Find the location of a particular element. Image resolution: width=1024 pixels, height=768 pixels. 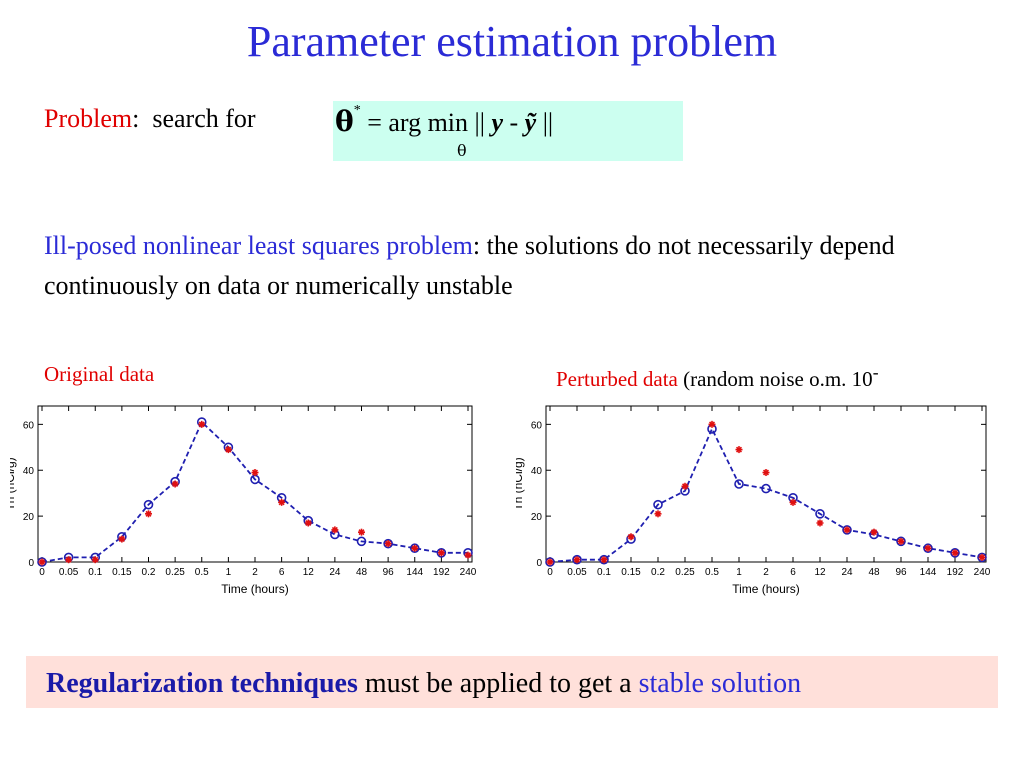

problem-statement: Problem: search for is located at coordinates (150, 119).